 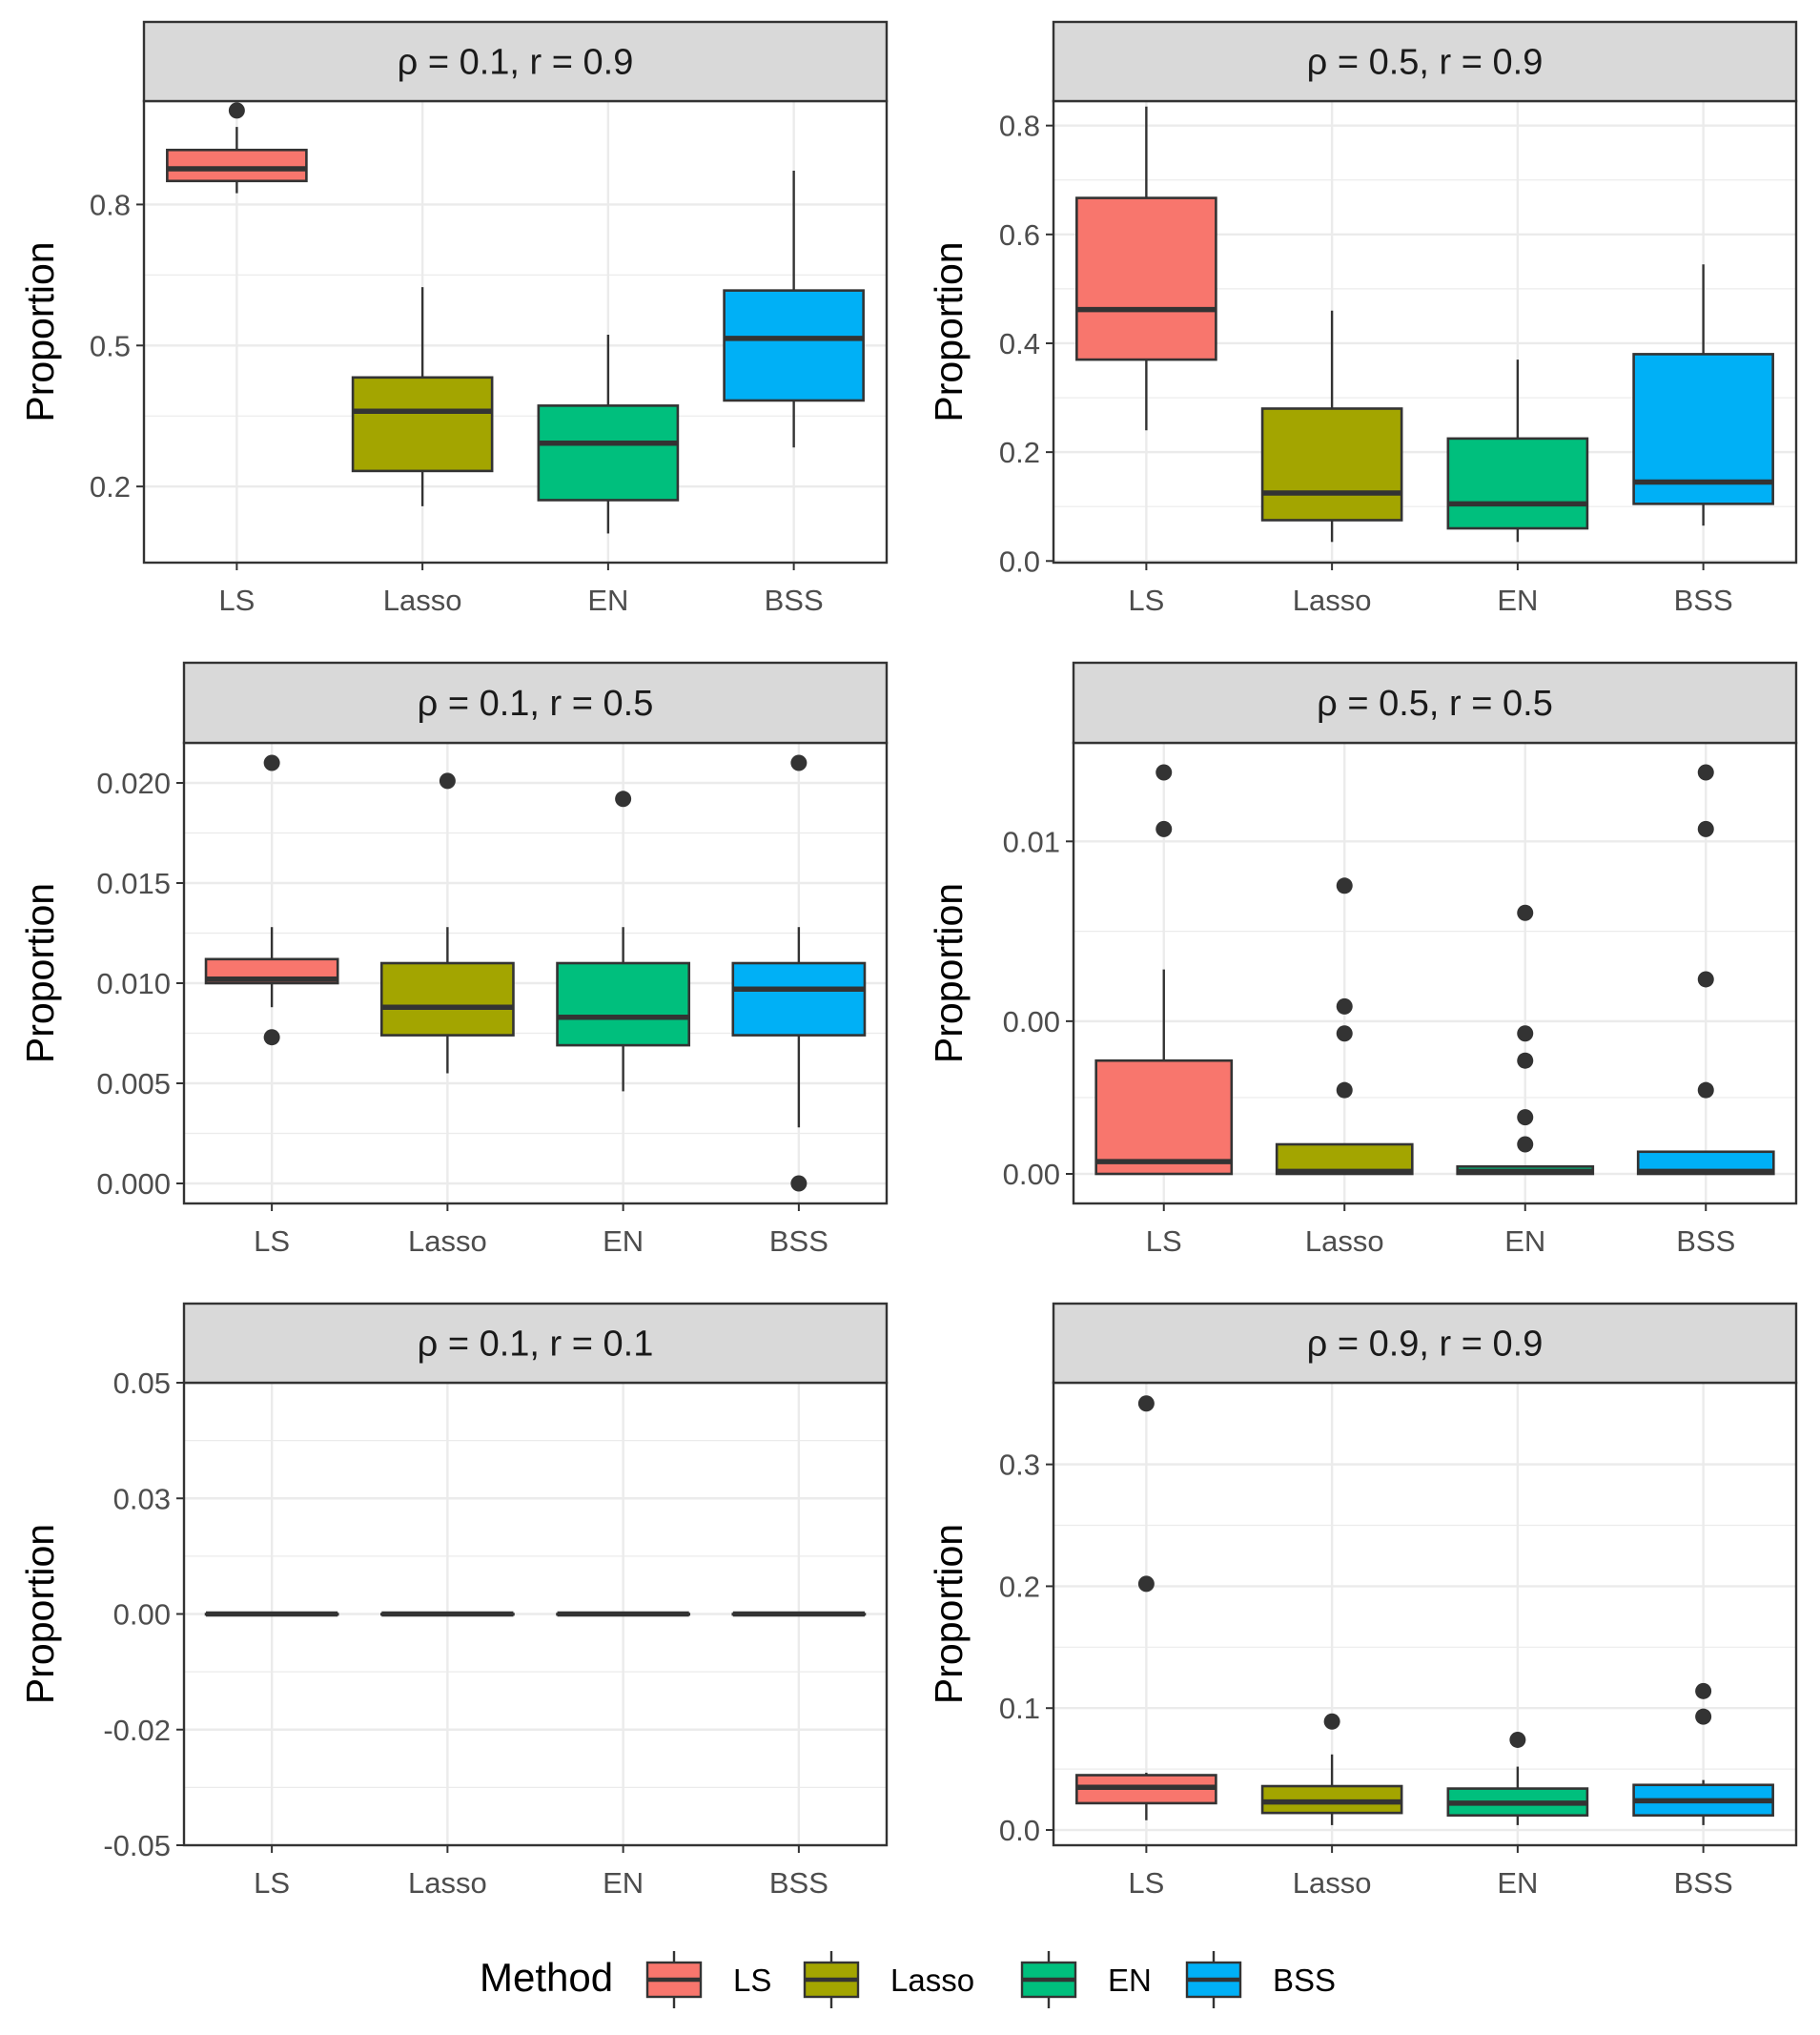 I want to click on y-tick-label: 0.010, so click(x=133, y=983).